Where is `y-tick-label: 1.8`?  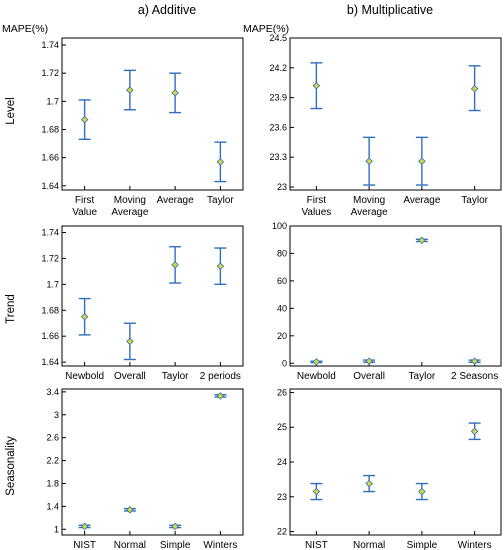
y-tick-label: 1.8 is located at coordinates (52, 483).